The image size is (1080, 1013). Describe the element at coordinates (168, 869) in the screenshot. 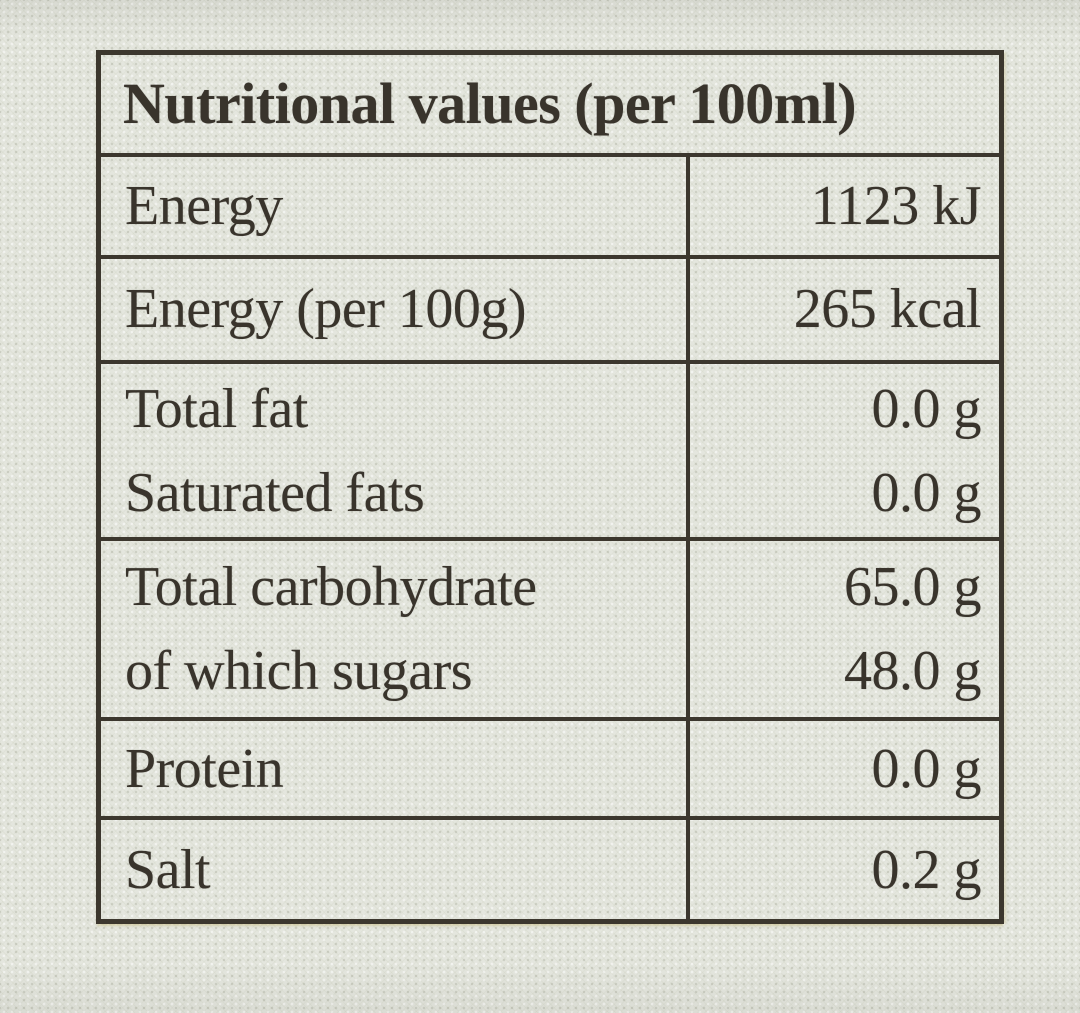

I see `row-label: Salt` at that location.